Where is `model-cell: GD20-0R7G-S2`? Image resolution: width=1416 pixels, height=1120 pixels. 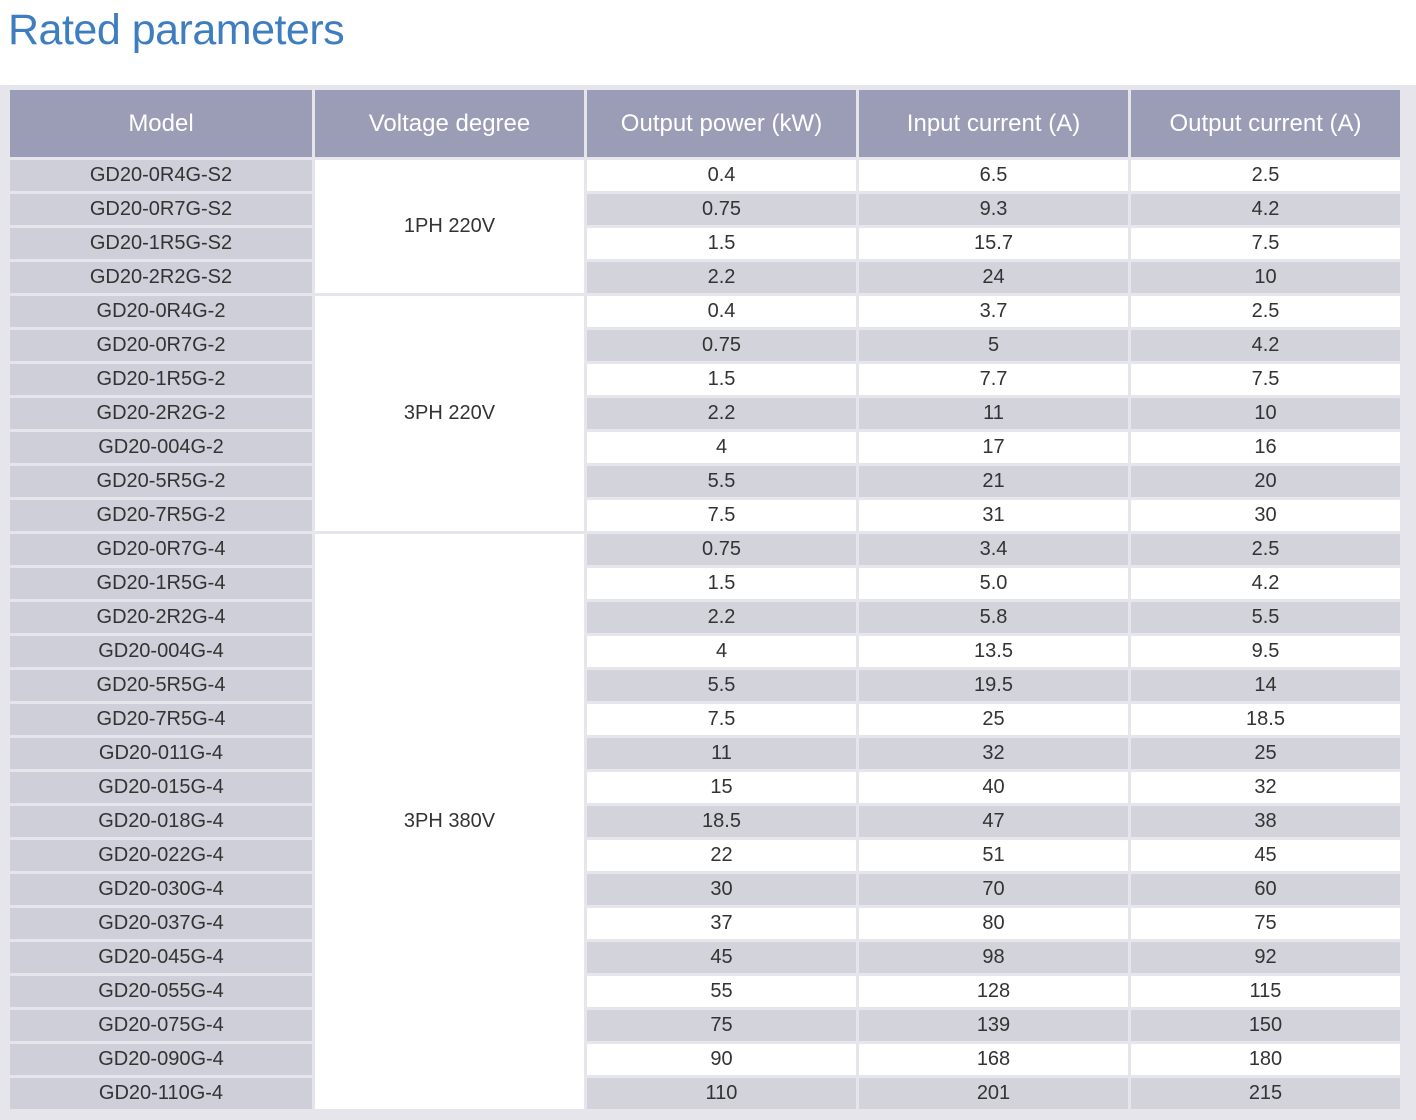 model-cell: GD20-0R7G-S2 is located at coordinates (161, 209).